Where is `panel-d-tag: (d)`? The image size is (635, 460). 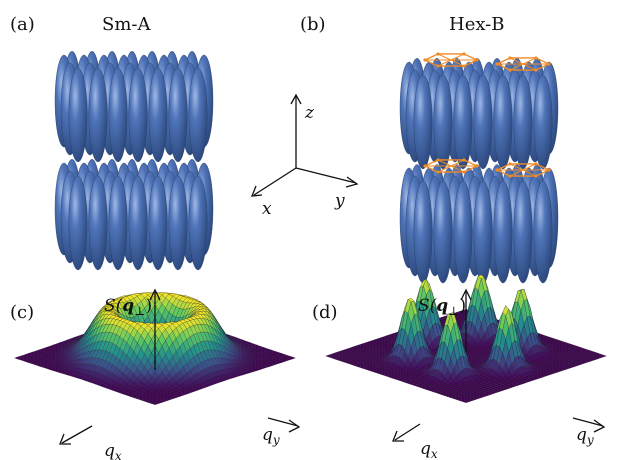 panel-d-tag: (d) is located at coordinates (325, 312).